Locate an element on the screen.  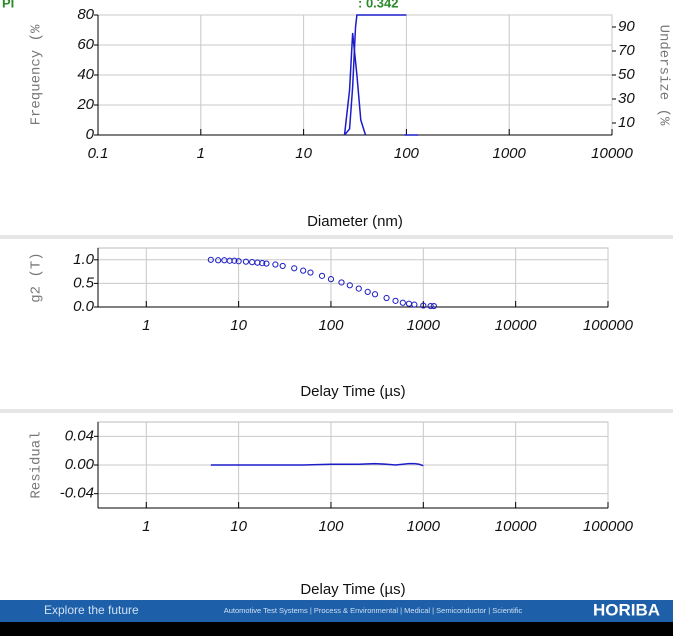
y2-tick-label: 90 is located at coordinates (626, 26).